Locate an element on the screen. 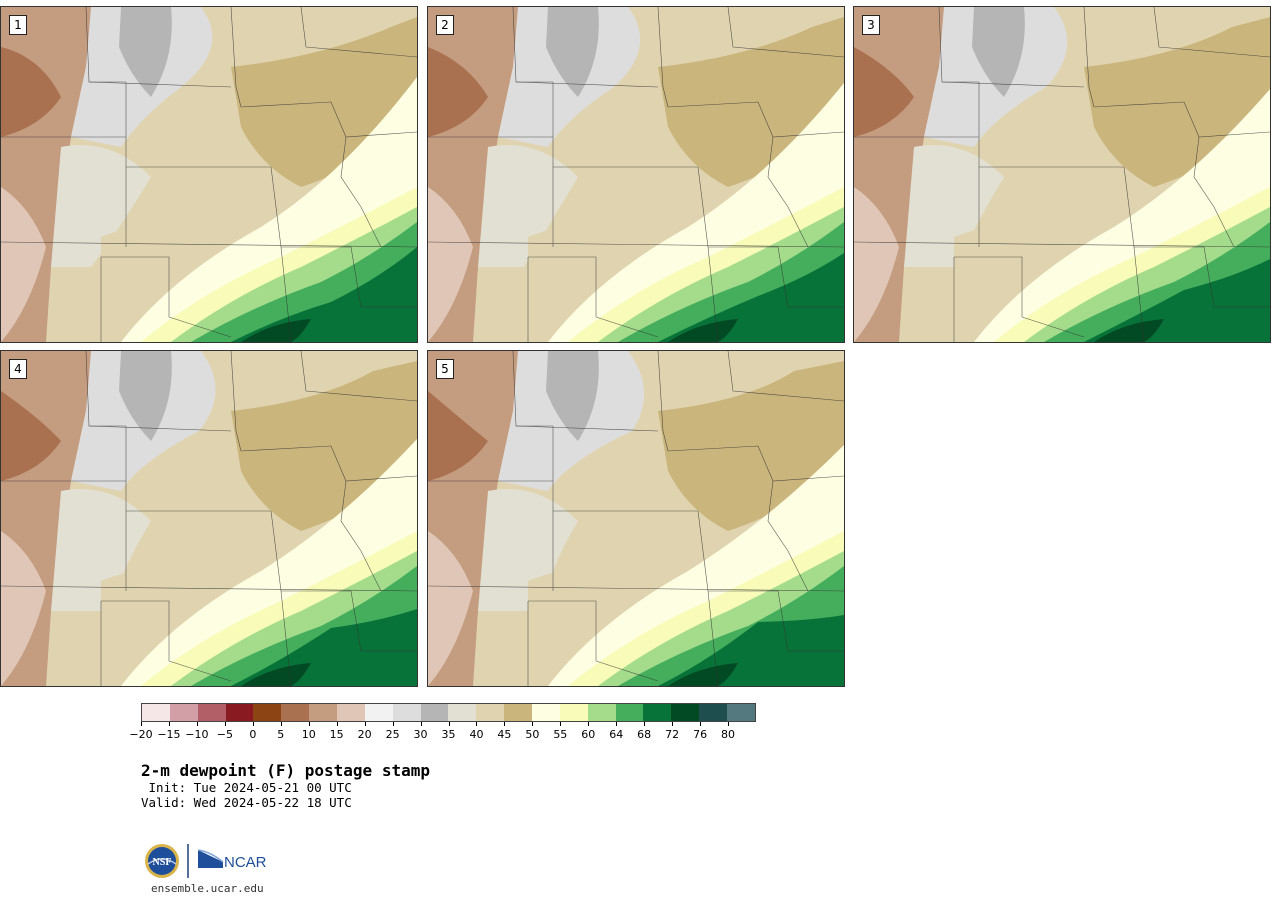 Image resolution: width=1280 pixels, height=901 pixels. plot-title: 2-m dewpoint (F) postage stamp is located at coordinates (285, 770).